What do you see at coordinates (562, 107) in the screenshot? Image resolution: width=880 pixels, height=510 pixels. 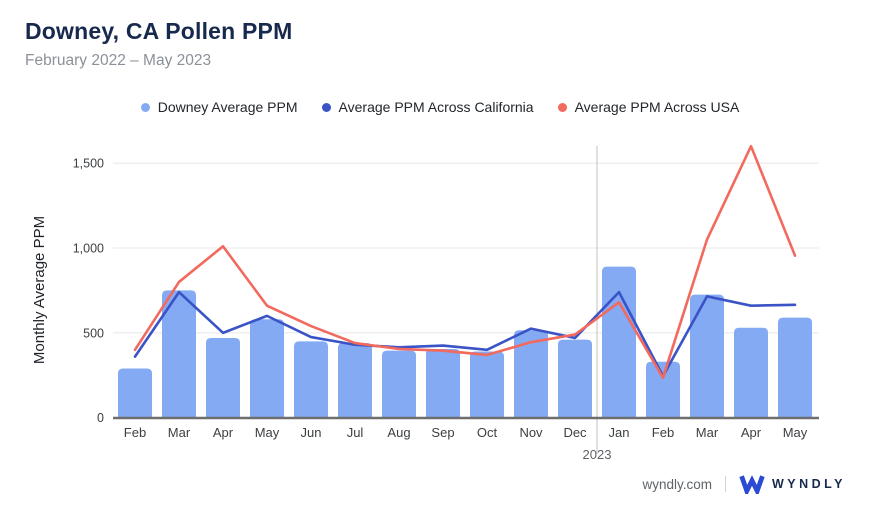 I see `legend-dot-usa` at bounding box center [562, 107].